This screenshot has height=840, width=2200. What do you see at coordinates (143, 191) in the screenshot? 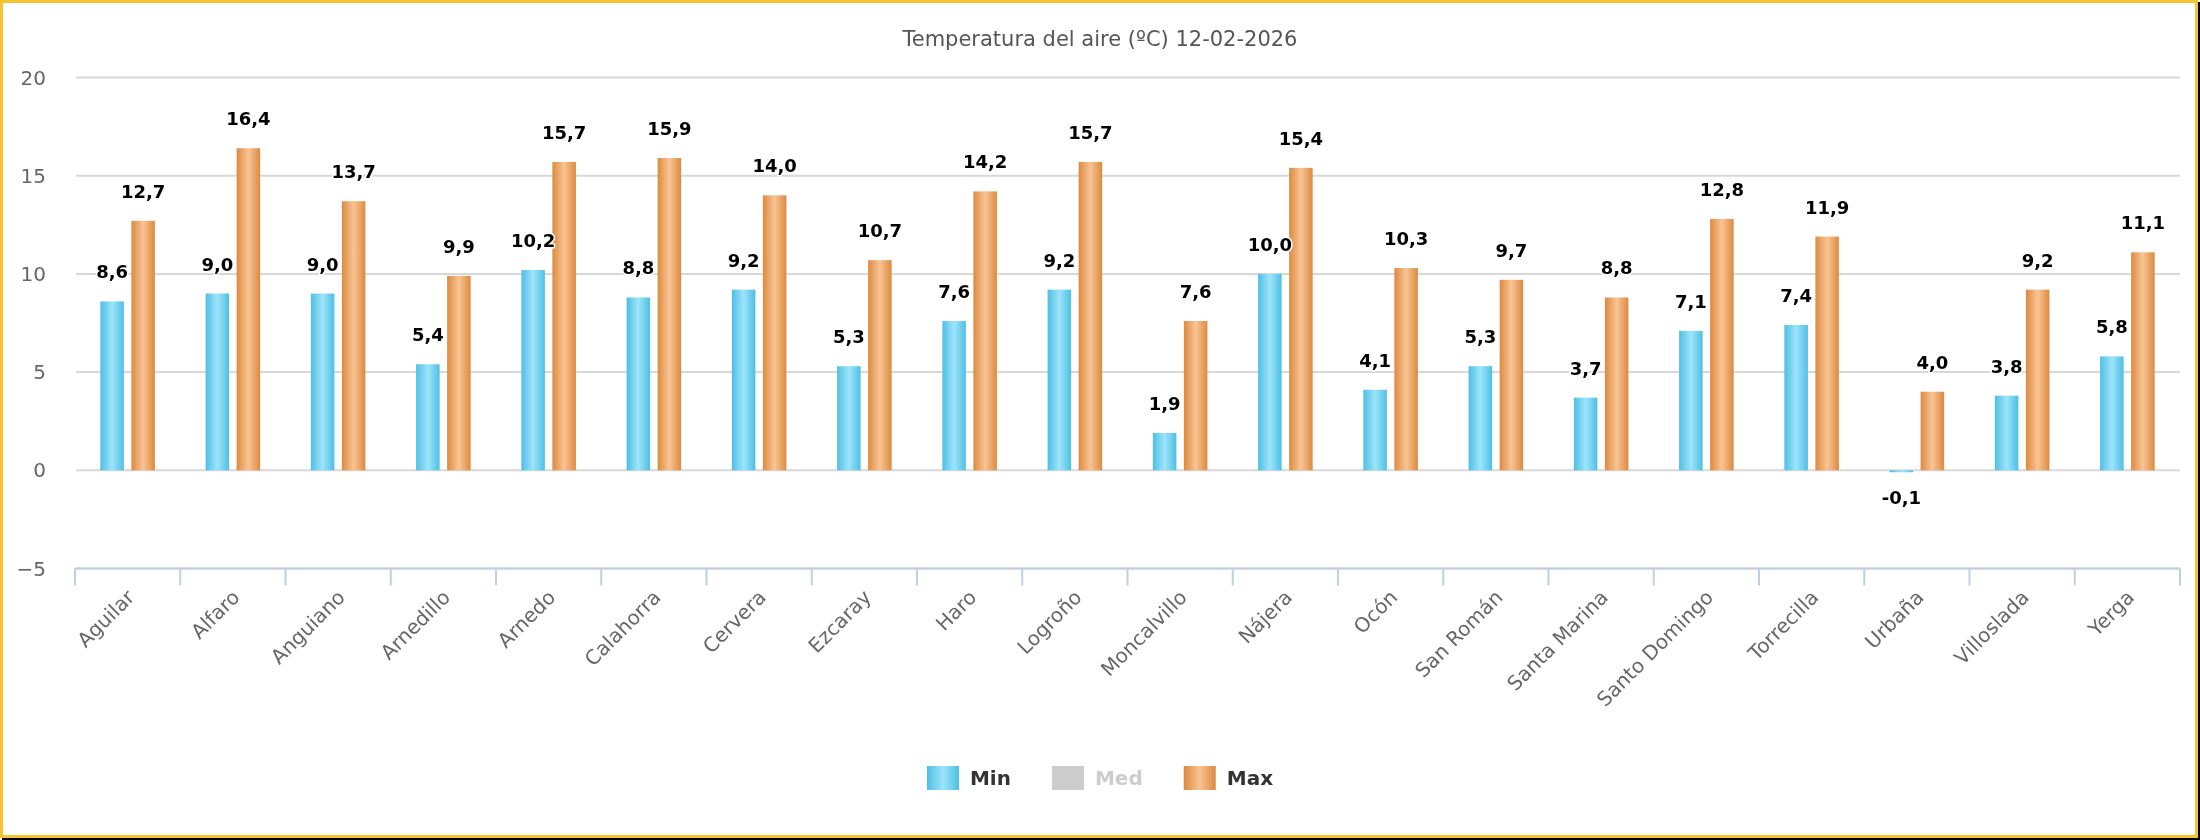
I see `data-label: 12,7` at bounding box center [143, 191].